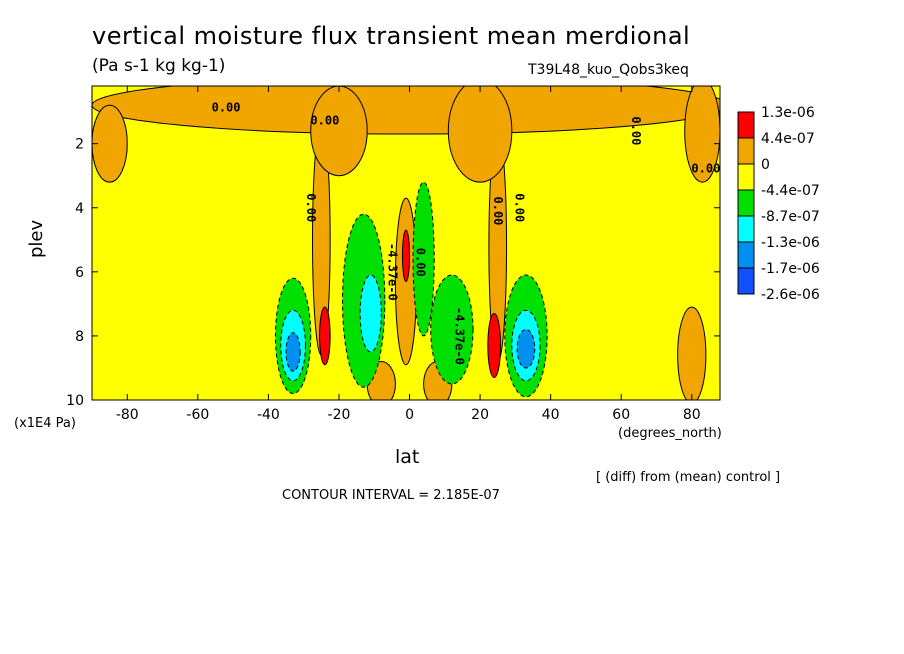 The width and height of the screenshot is (904, 654). Describe the element at coordinates (621, 415) in the screenshot. I see `x-tick-label: 60` at that location.